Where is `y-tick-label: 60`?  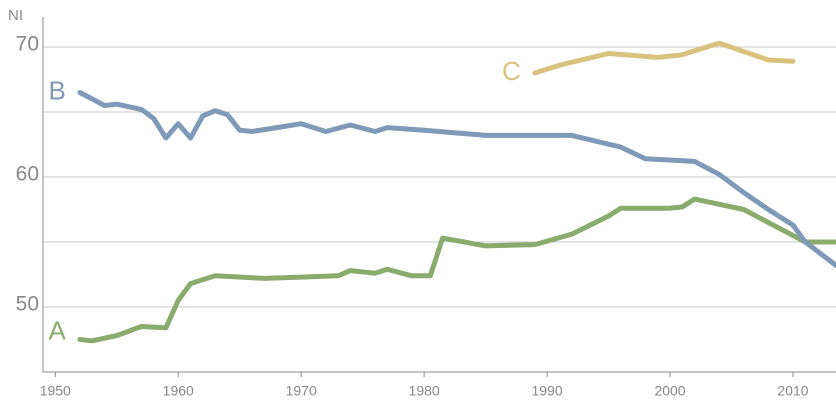 y-tick-label: 60 is located at coordinates (27, 174).